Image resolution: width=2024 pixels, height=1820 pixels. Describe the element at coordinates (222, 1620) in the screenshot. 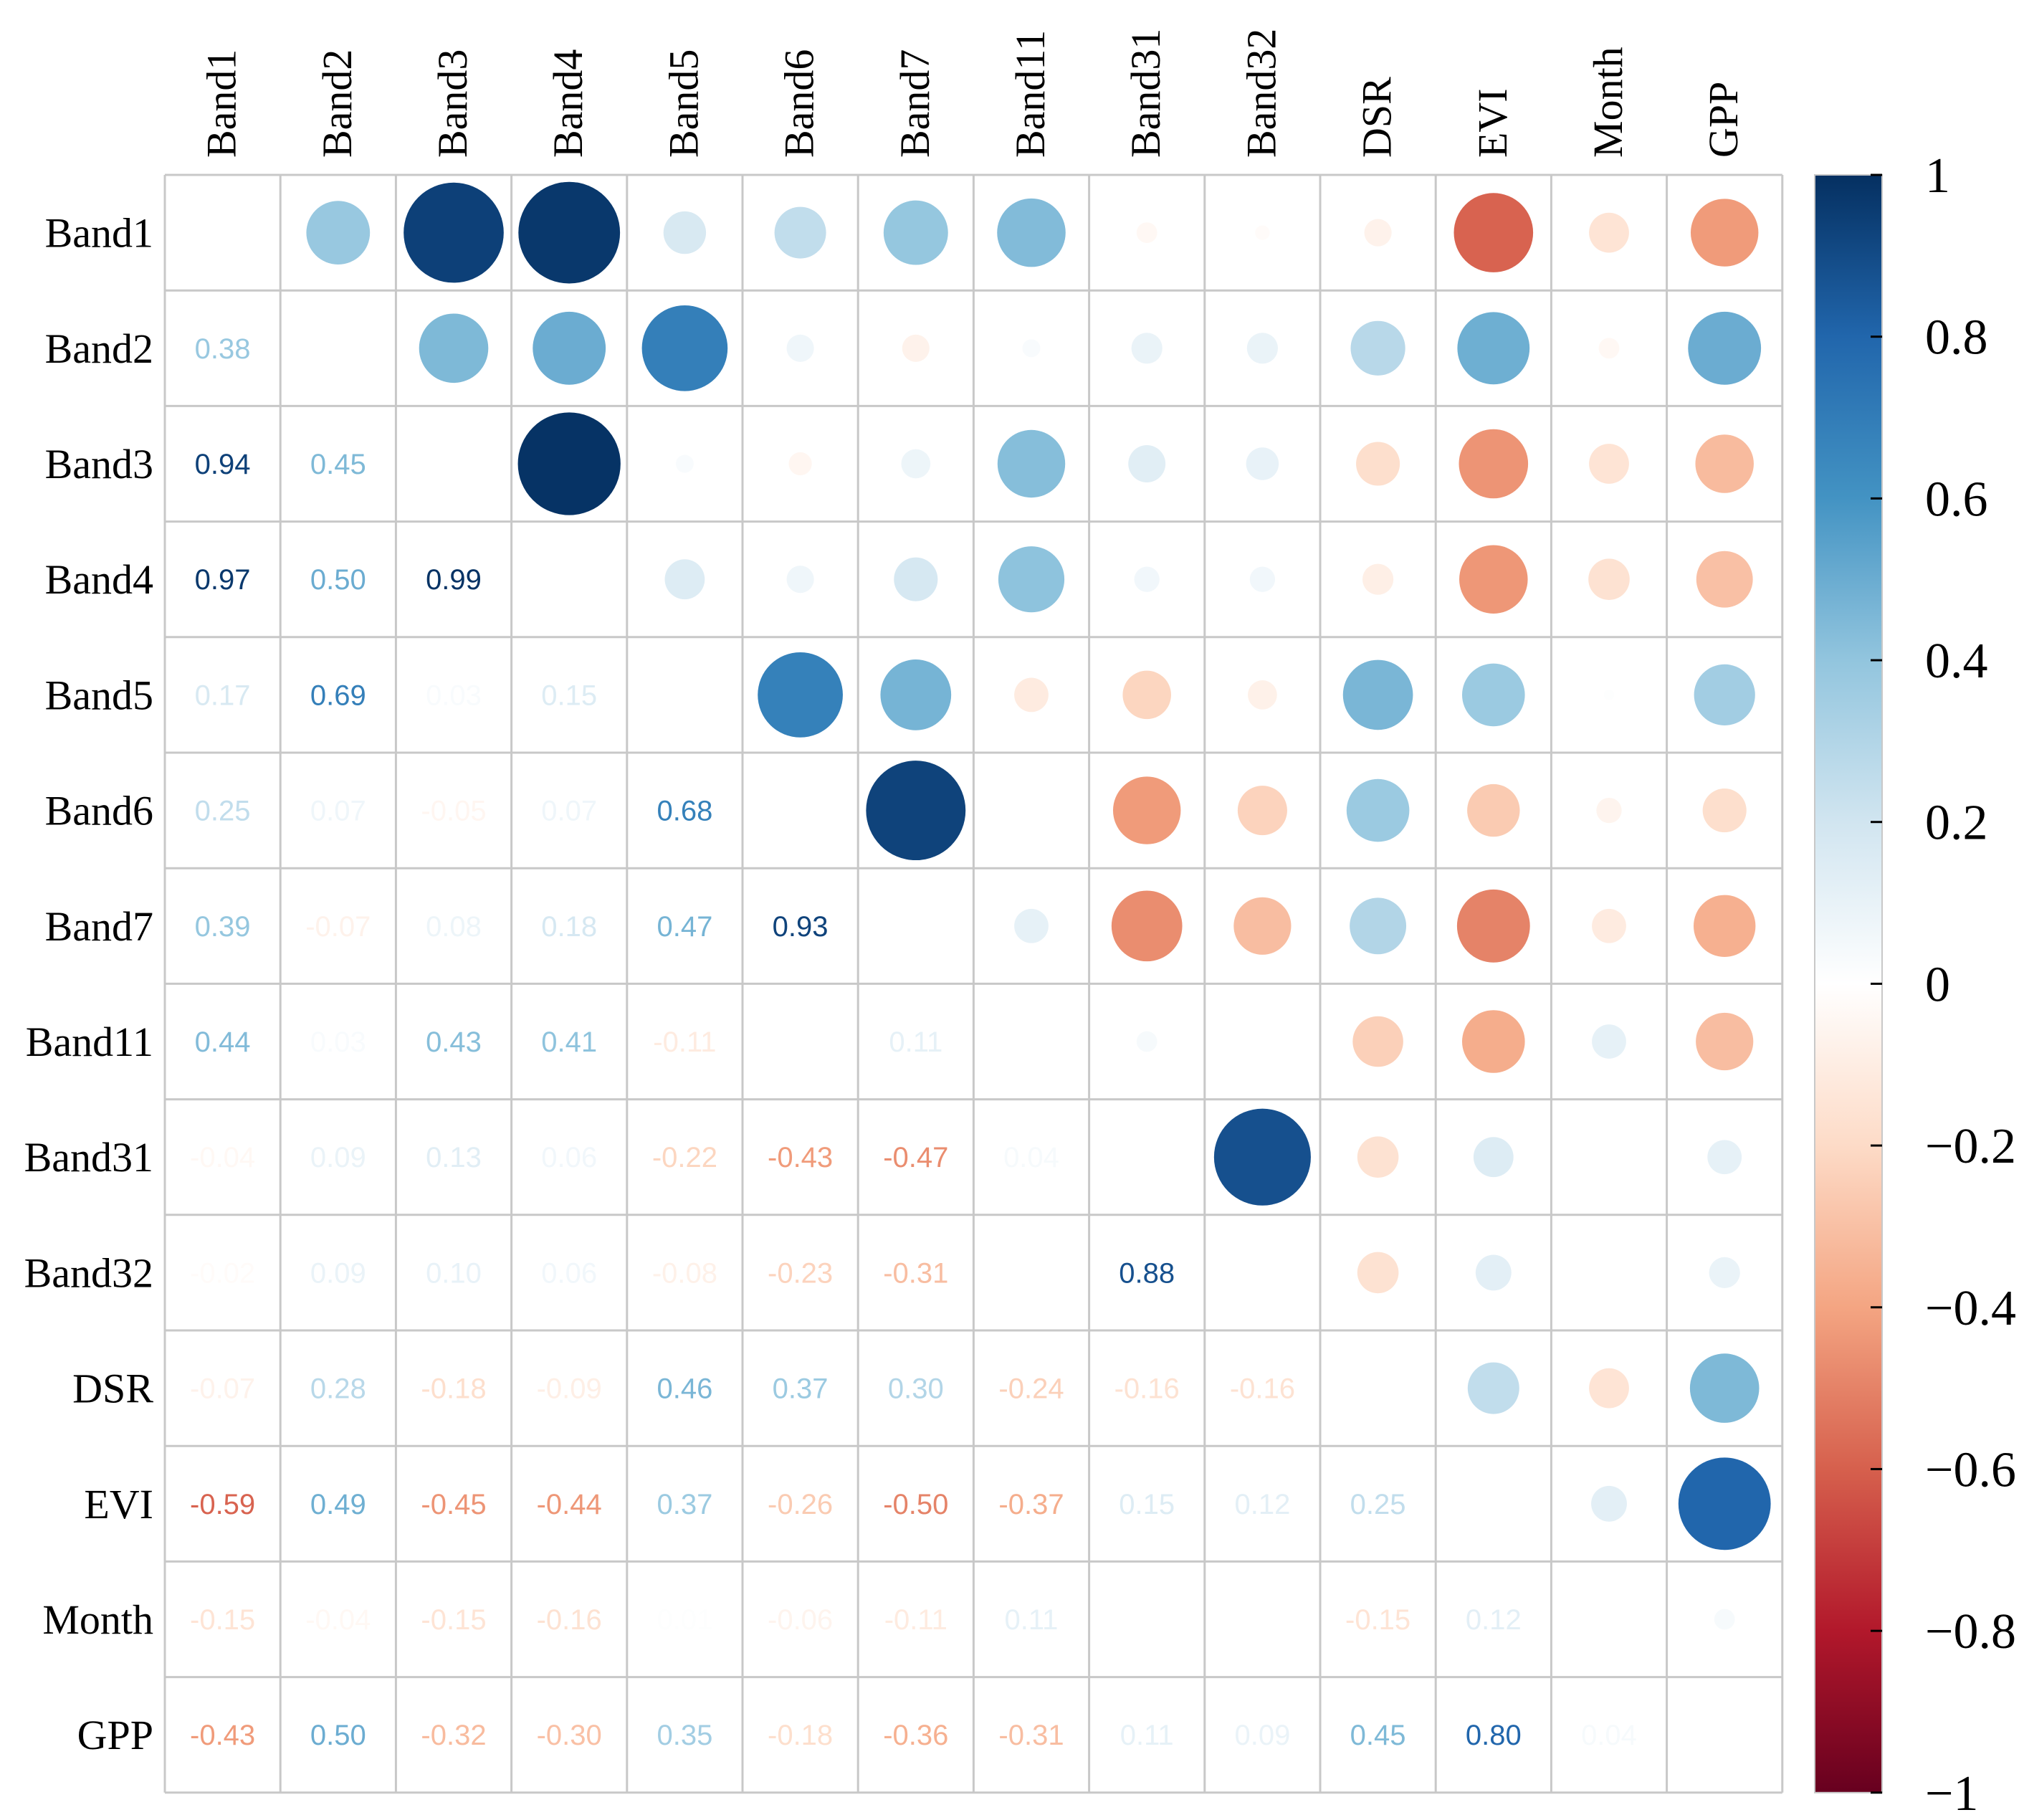

I see `corr-value-month-band1: -0.15` at that location.